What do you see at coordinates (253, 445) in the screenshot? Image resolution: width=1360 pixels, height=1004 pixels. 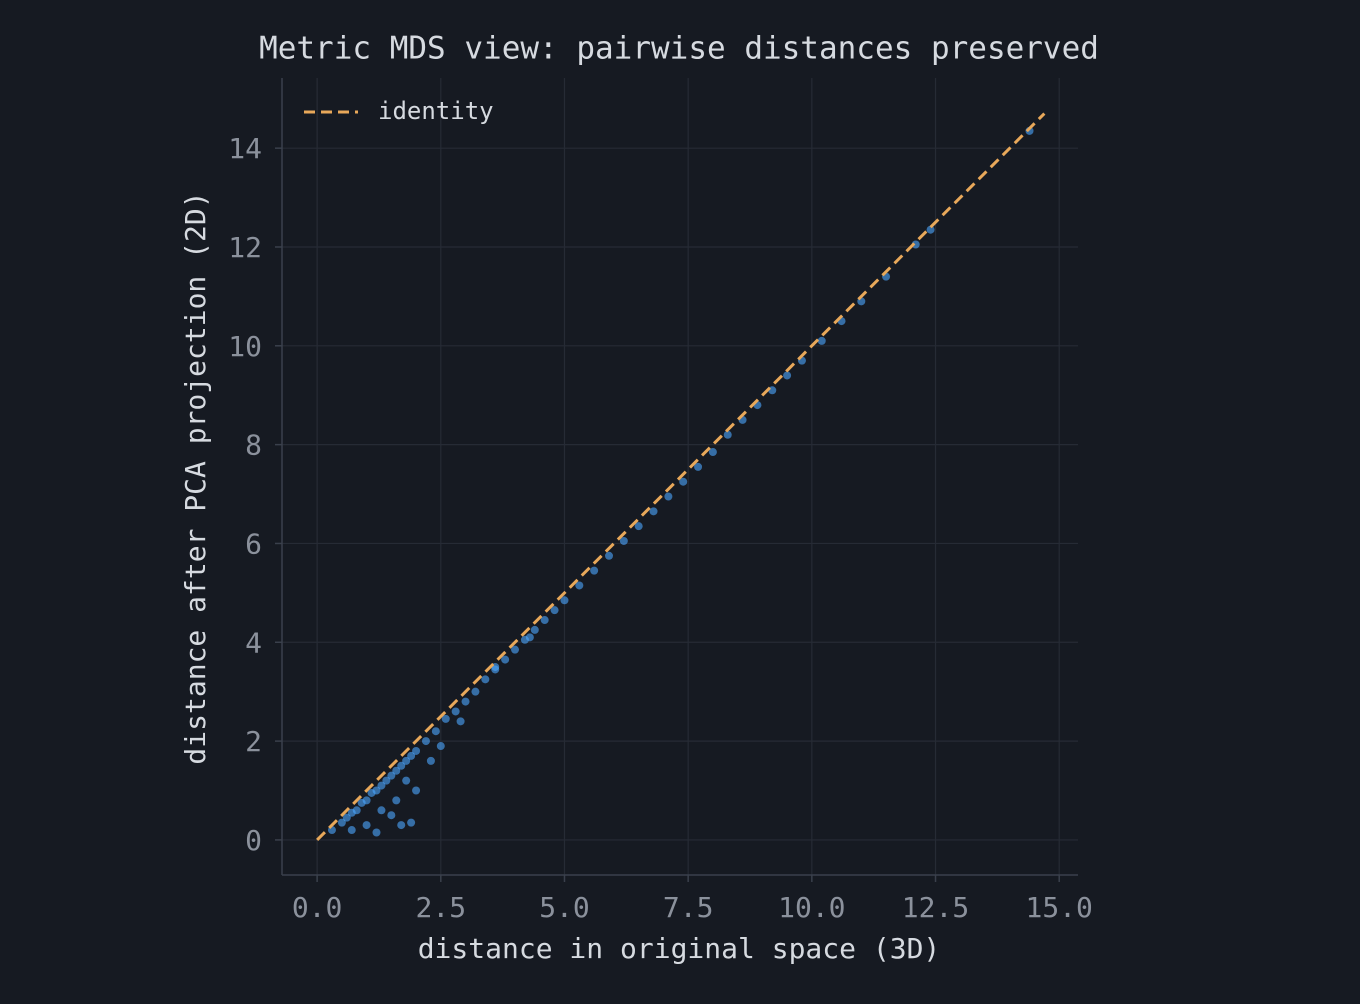 I see `y-tick-label: 8` at bounding box center [253, 445].